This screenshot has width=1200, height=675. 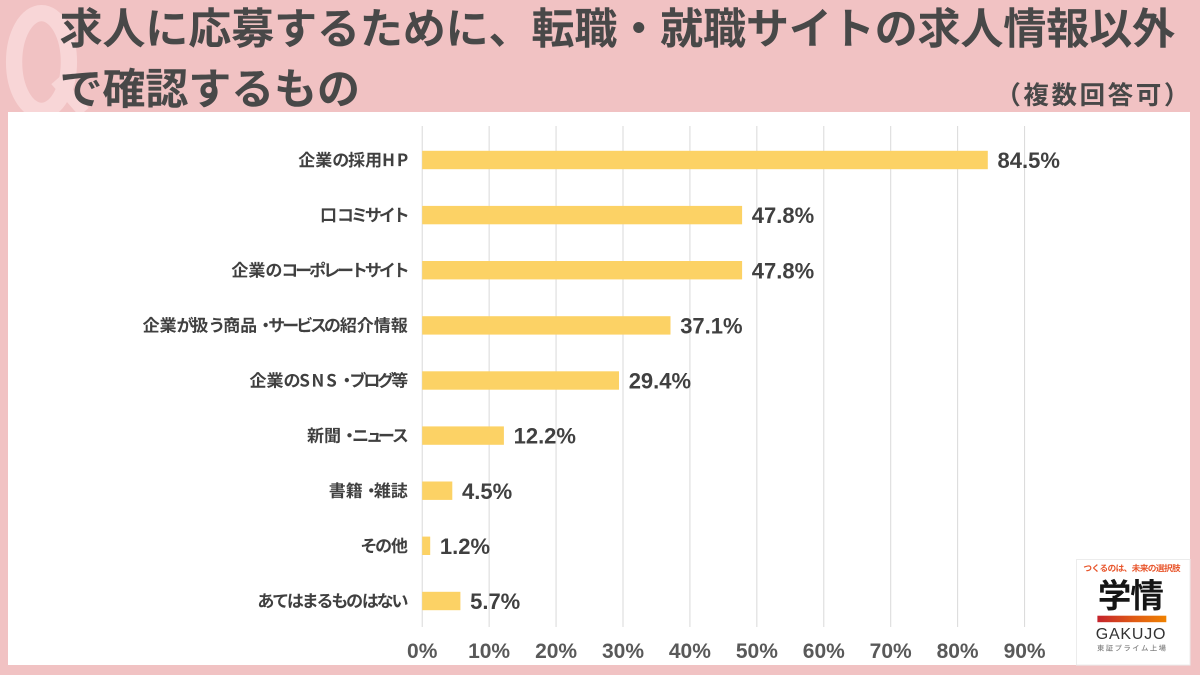 I want to click on svg-text: 5.7%, so click(x=495, y=601).